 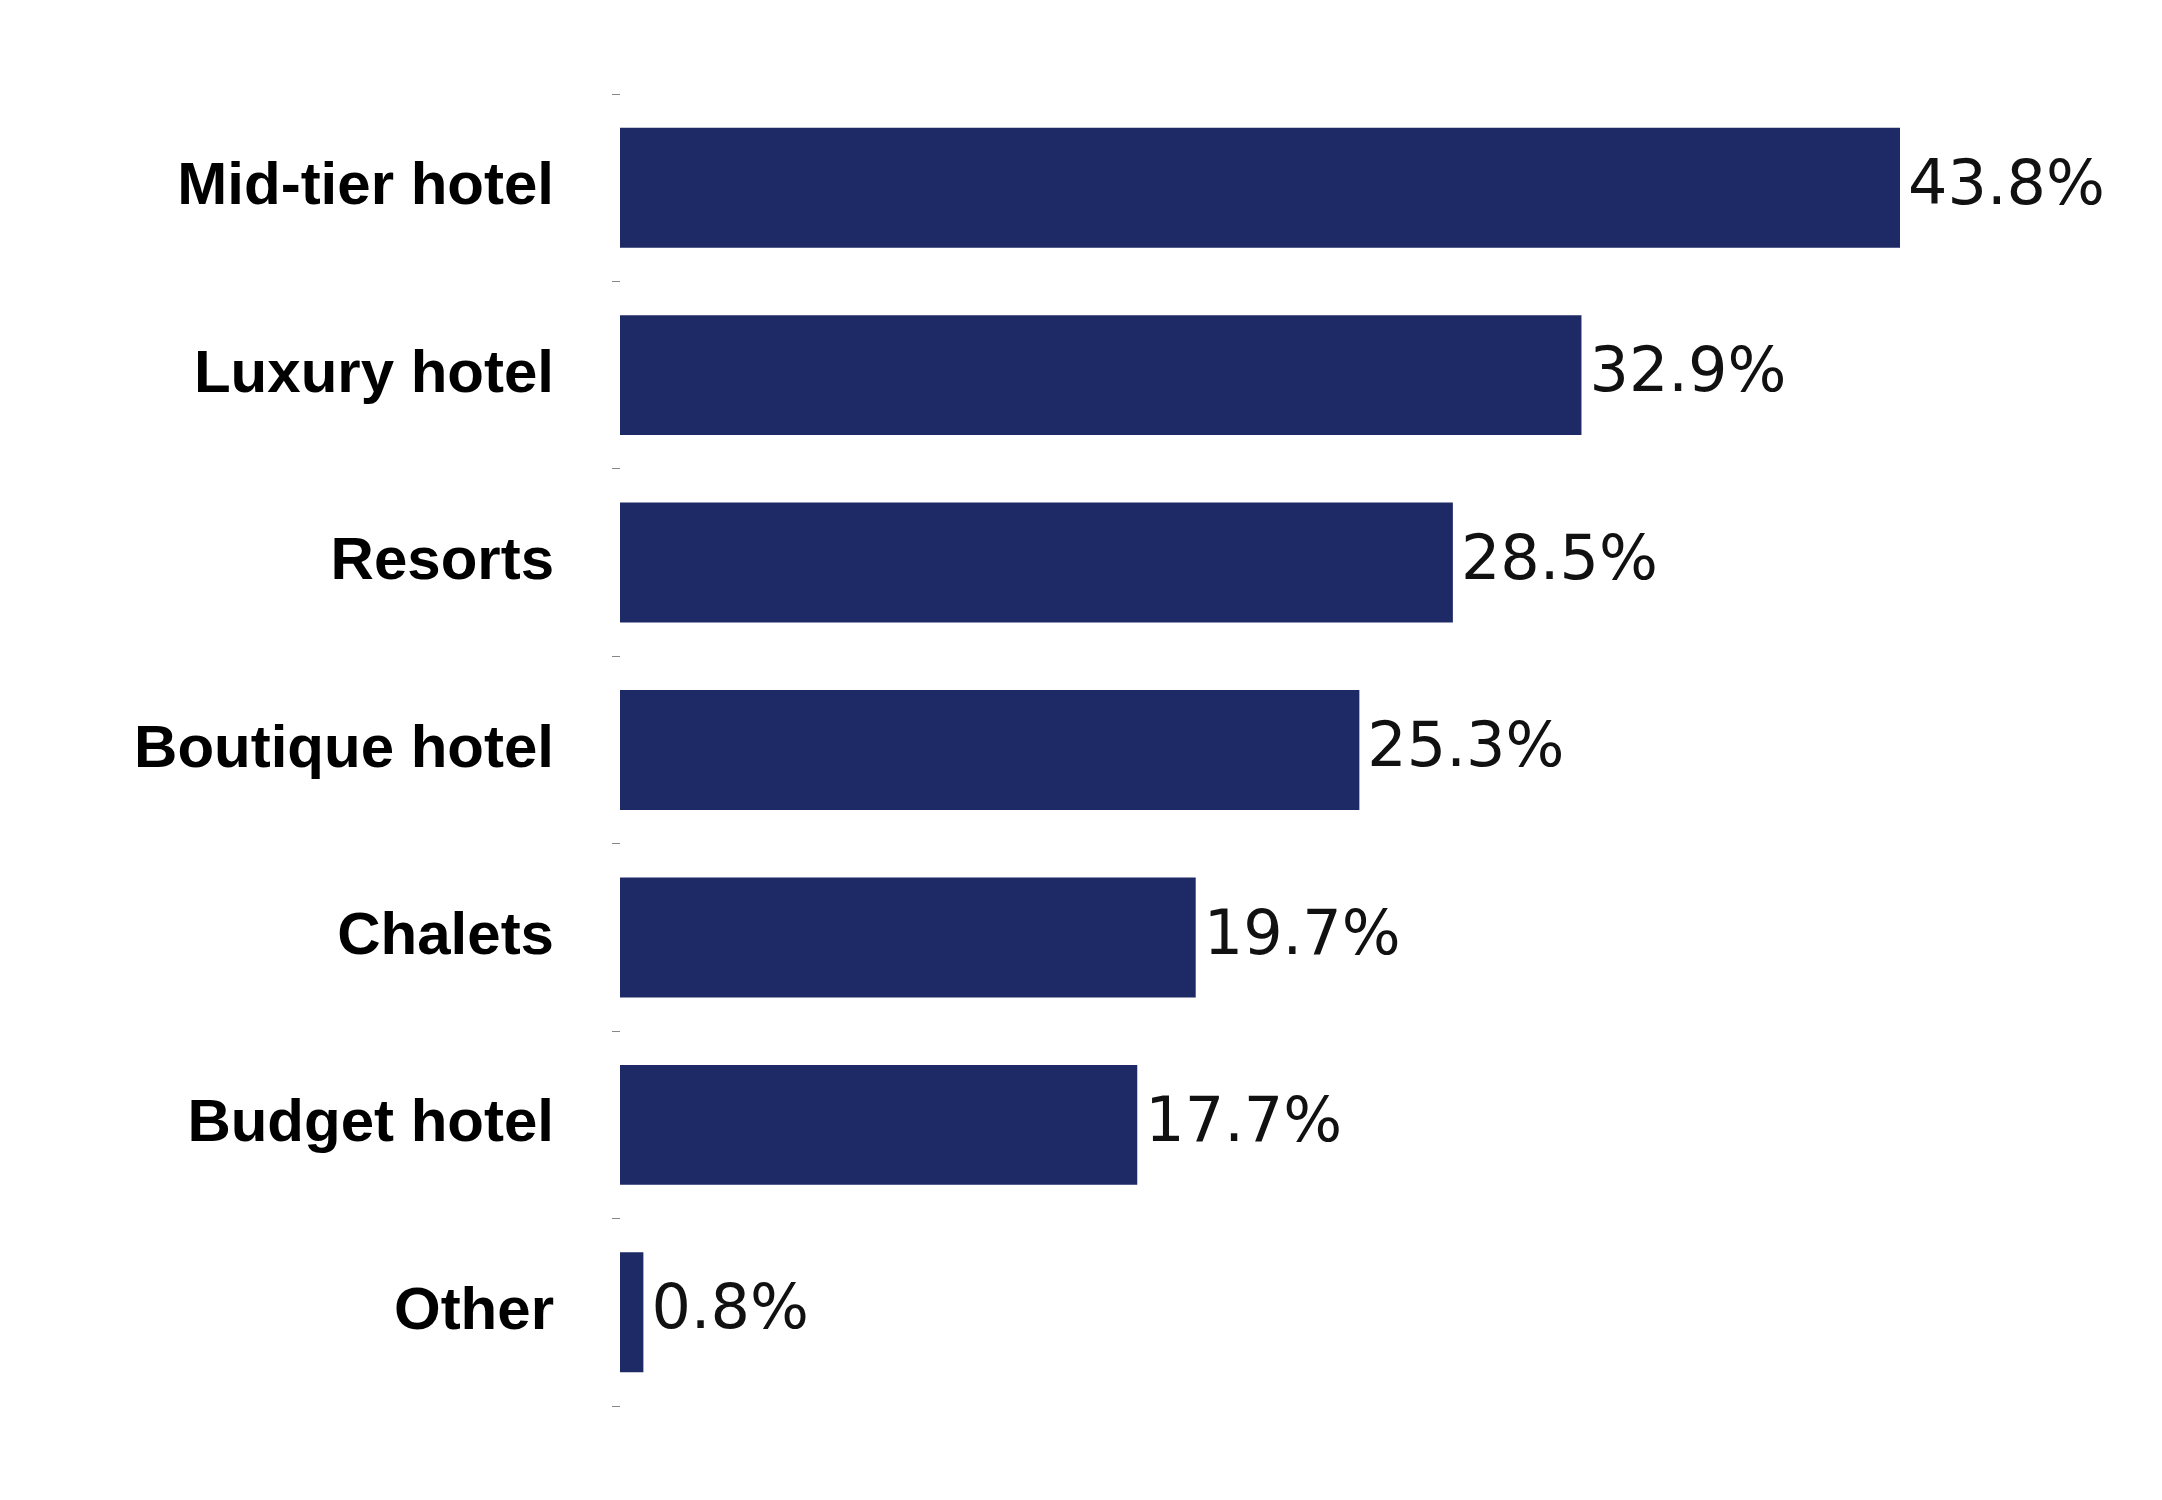 I want to click on y-tick-label: Chalets, so click(x=445, y=933).